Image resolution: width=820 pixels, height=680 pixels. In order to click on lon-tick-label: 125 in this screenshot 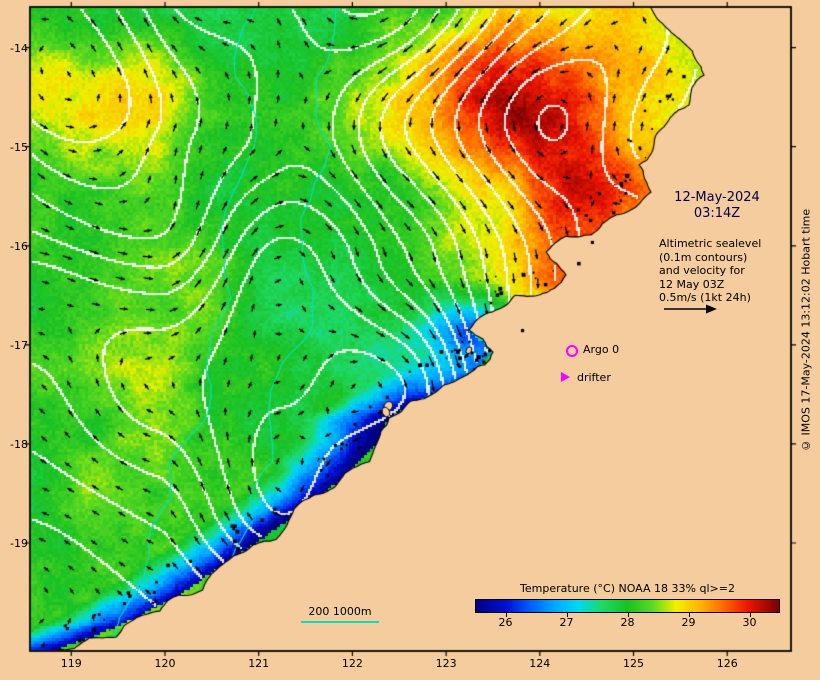, I will do `click(633, 663)`.